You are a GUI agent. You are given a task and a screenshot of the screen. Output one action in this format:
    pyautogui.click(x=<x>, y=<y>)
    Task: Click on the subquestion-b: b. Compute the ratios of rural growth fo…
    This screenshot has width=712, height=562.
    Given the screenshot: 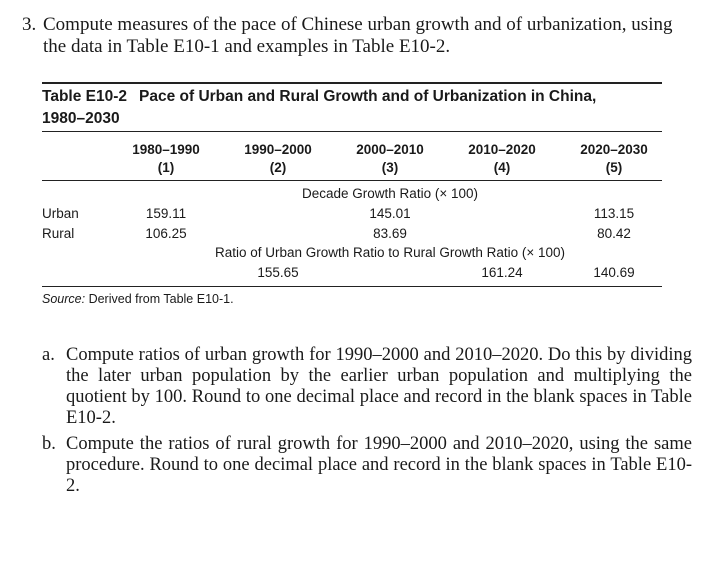 What is the action you would take?
    pyautogui.click(x=367, y=465)
    